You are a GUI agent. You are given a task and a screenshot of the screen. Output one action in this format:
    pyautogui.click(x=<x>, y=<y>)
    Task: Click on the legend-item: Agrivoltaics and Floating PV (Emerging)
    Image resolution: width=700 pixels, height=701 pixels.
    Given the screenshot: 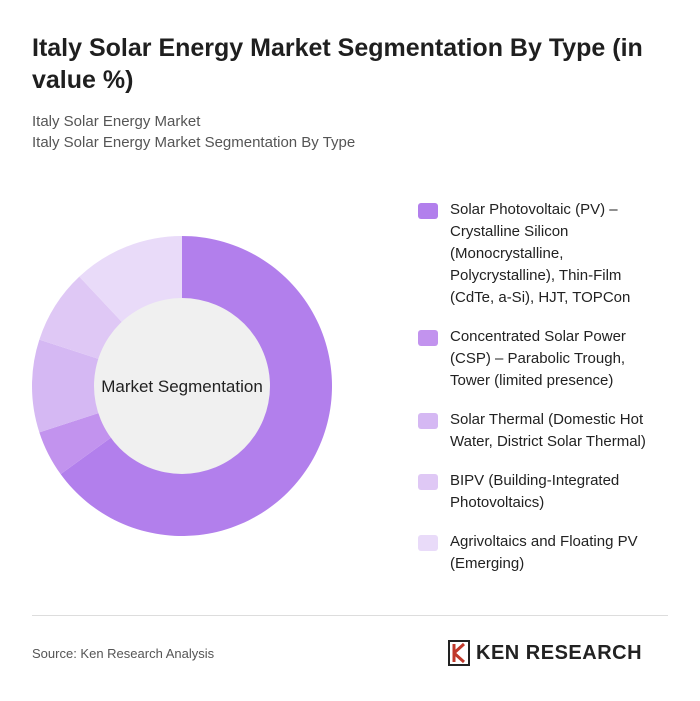 What is the action you would take?
    pyautogui.click(x=543, y=553)
    